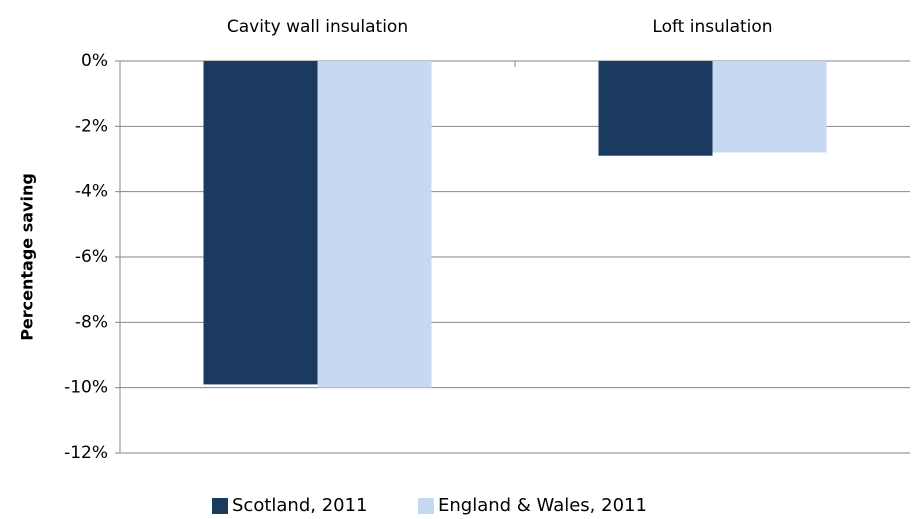 The width and height of the screenshot is (915, 519). Describe the element at coordinates (300, 505) in the screenshot. I see `legend-label: Scotland, 2011` at that location.